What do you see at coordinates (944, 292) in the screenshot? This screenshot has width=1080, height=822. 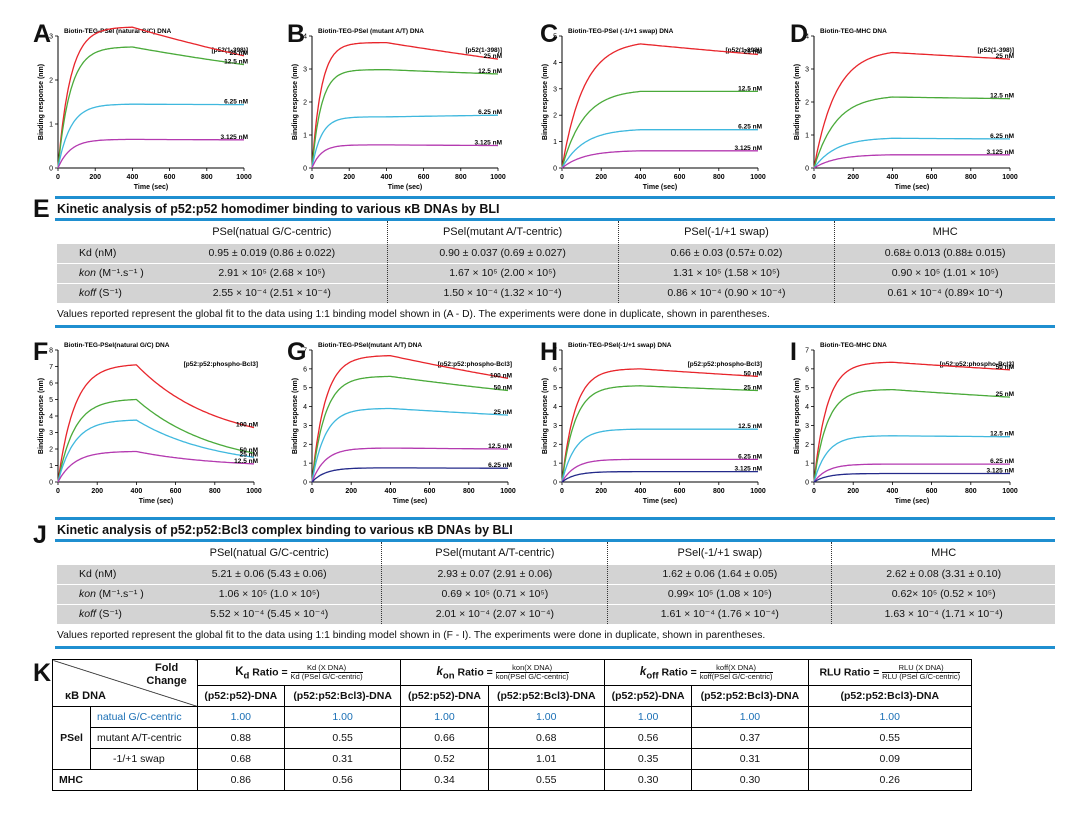 I see `table-cell: 0.61 × 10⁻⁴ (0.89× 10⁻⁴)` at bounding box center [944, 292].